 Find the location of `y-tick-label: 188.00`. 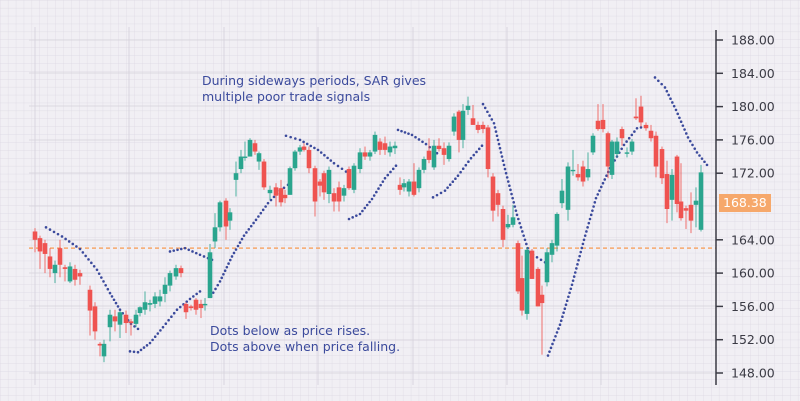

y-tick-label: 188.00 is located at coordinates (753, 40).